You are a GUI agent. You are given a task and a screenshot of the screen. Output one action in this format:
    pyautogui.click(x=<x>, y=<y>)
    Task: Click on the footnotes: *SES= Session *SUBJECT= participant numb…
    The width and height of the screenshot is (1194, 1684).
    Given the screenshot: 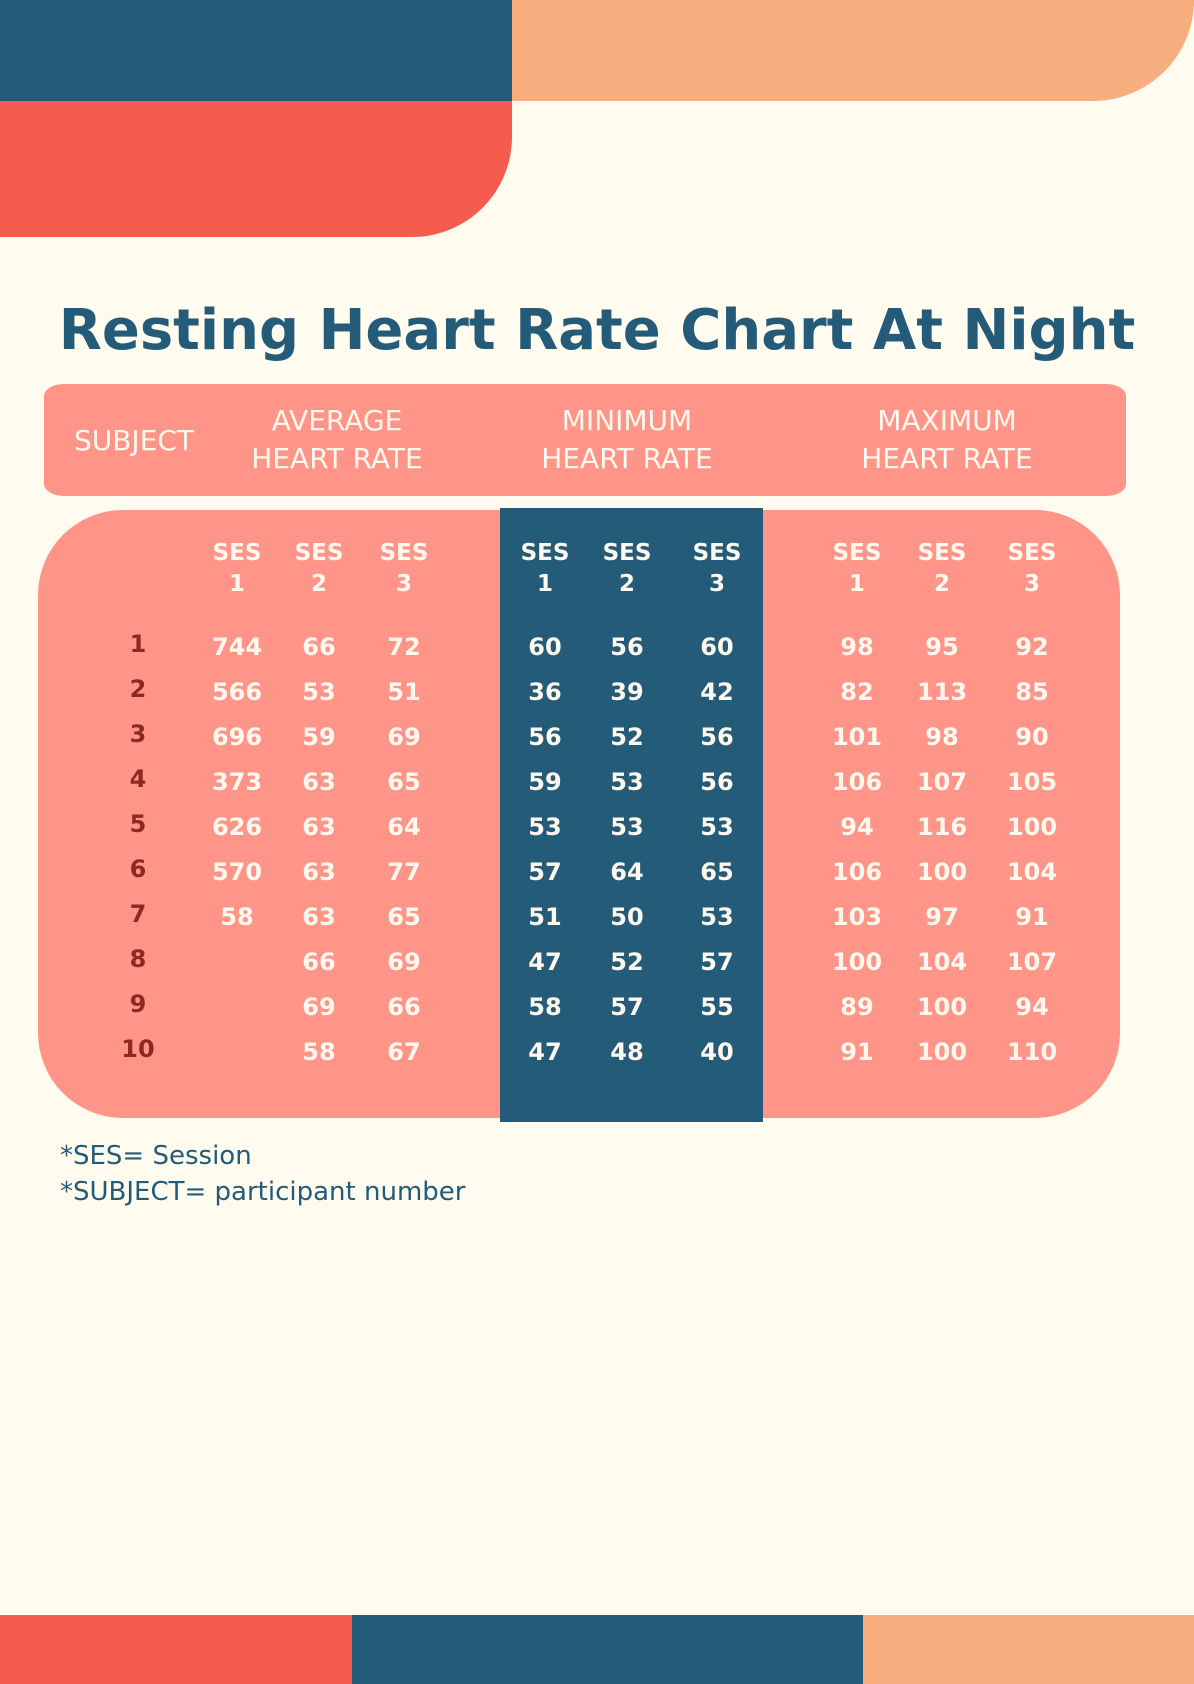 What is the action you would take?
    pyautogui.click(x=262, y=1174)
    